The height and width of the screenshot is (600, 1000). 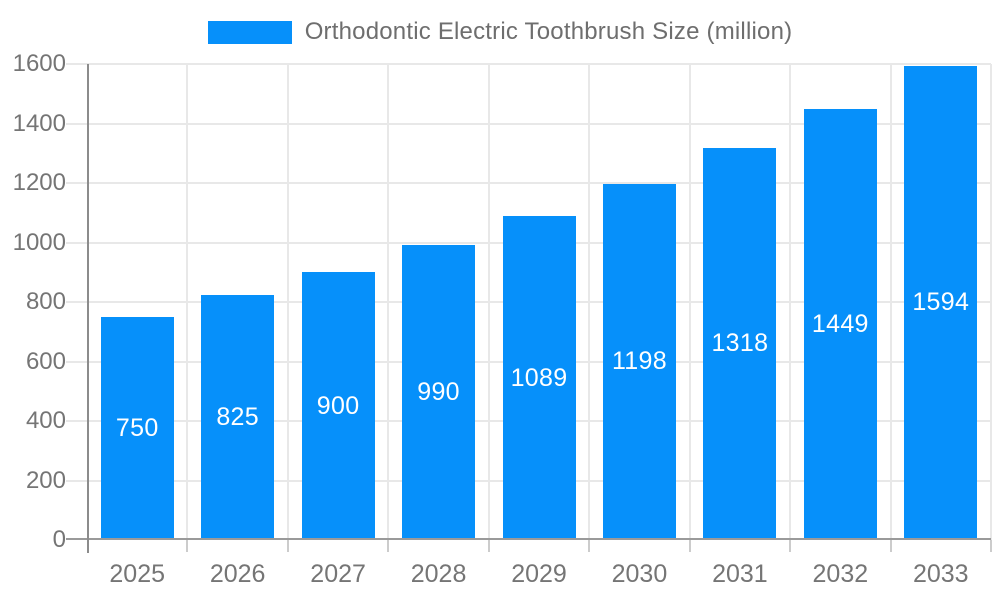 I want to click on x-tick-label: 2027, so click(x=338, y=574).